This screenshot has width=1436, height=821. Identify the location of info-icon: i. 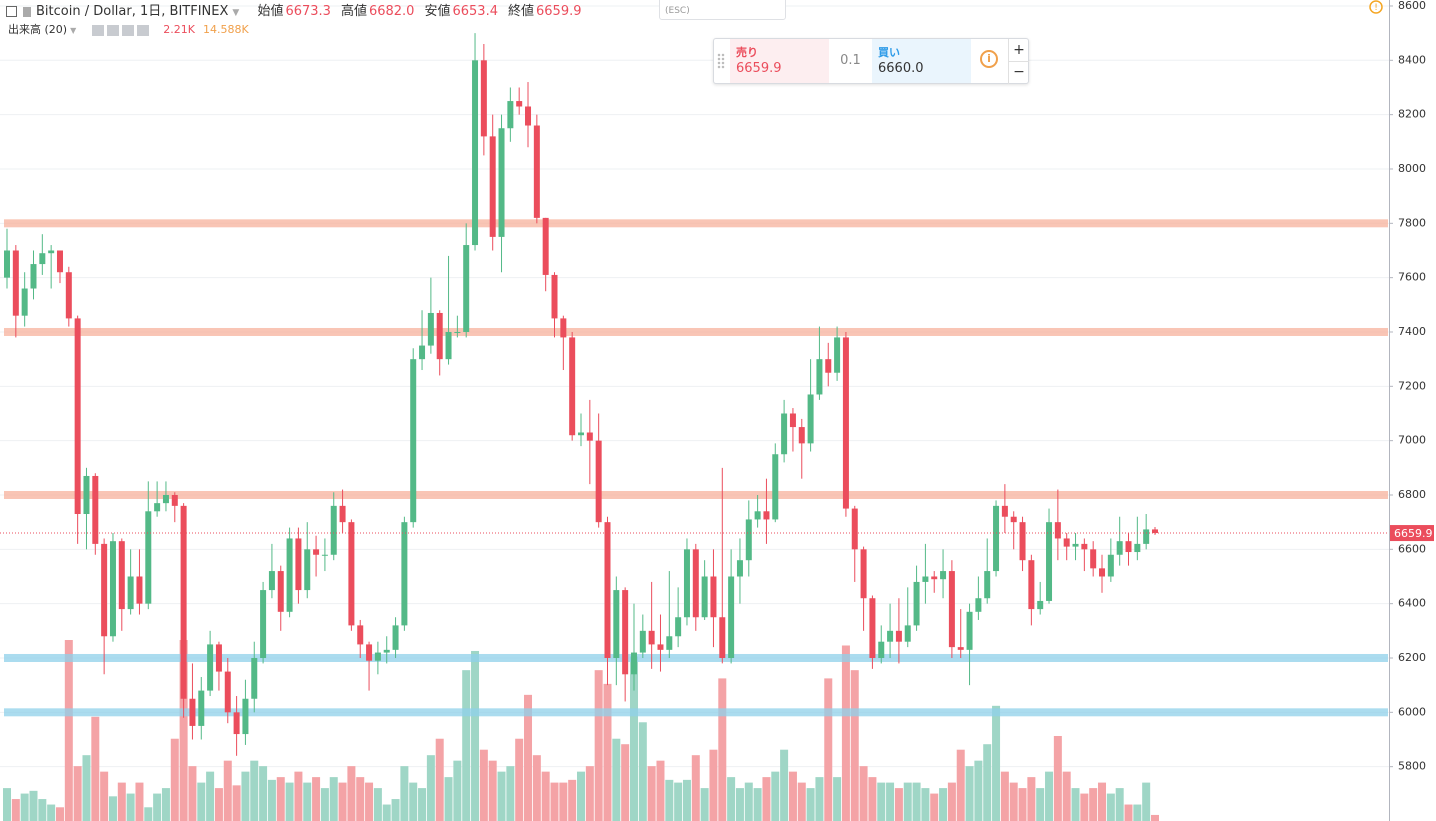
(989, 59).